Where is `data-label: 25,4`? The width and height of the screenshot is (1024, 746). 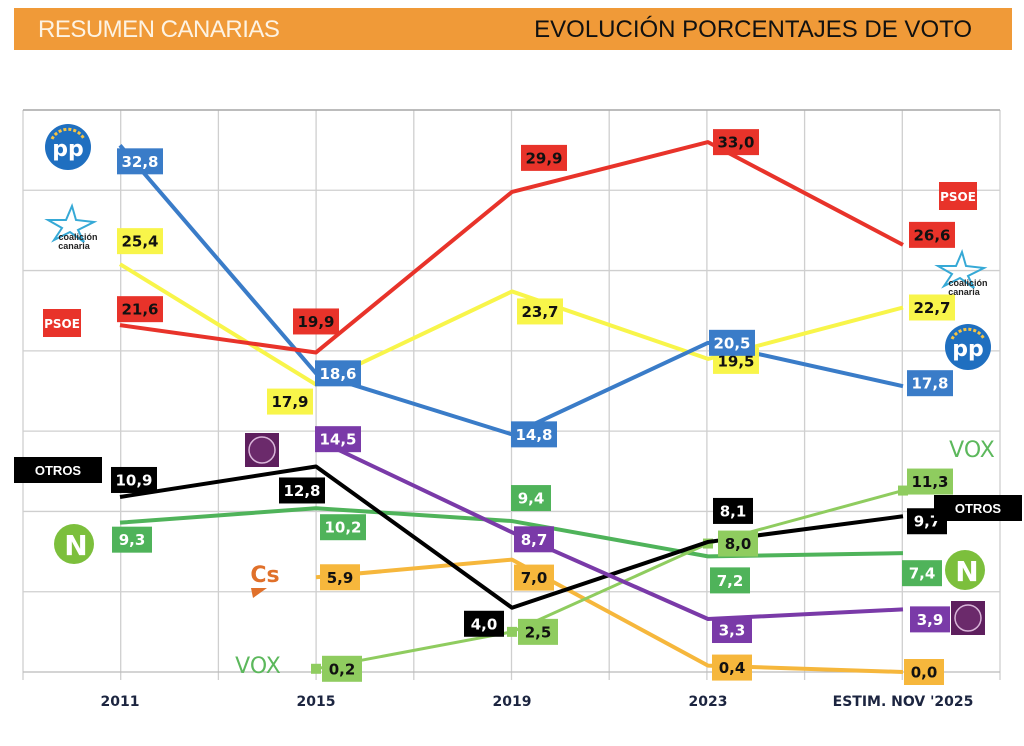
data-label: 25,4 is located at coordinates (140, 241).